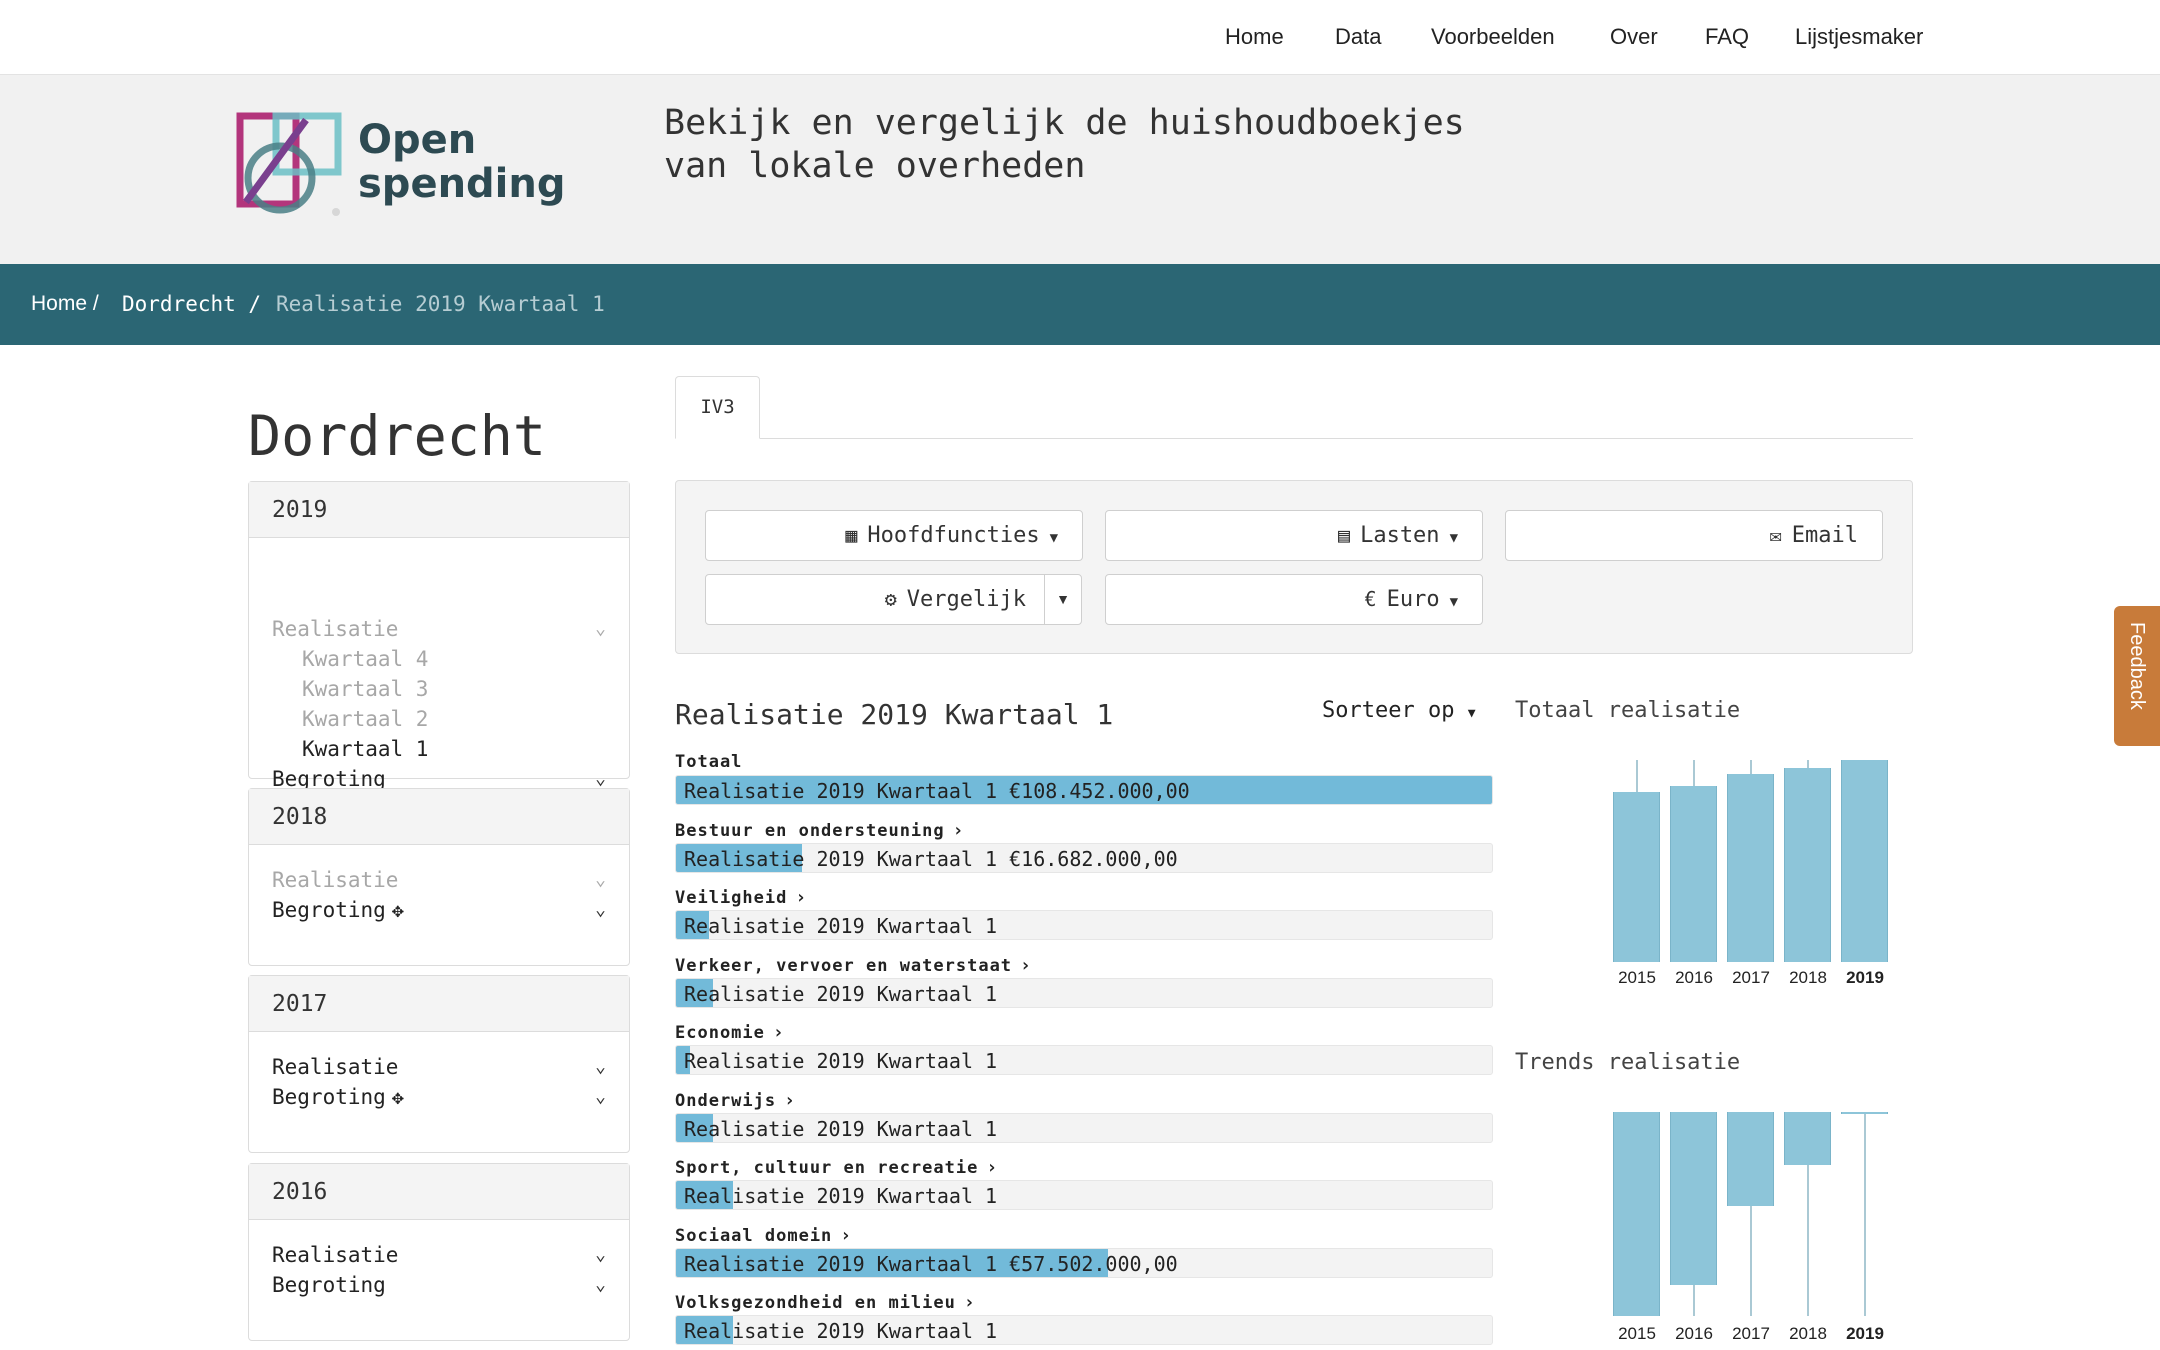  I want to click on hoofdfuncties-label: Hoofdfuncties, so click(953, 535).